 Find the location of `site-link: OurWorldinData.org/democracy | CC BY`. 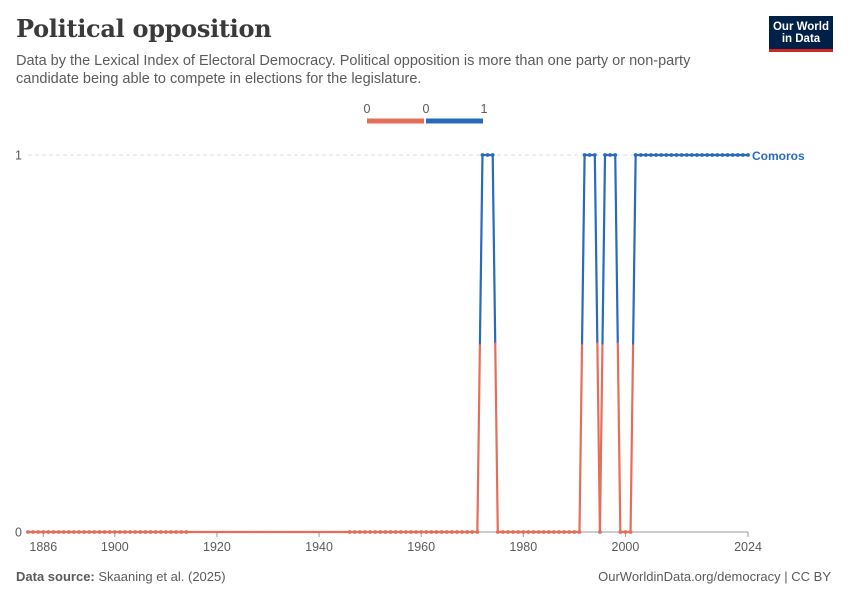

site-link: OurWorldinData.org/democracy | CC BY is located at coordinates (714, 576).